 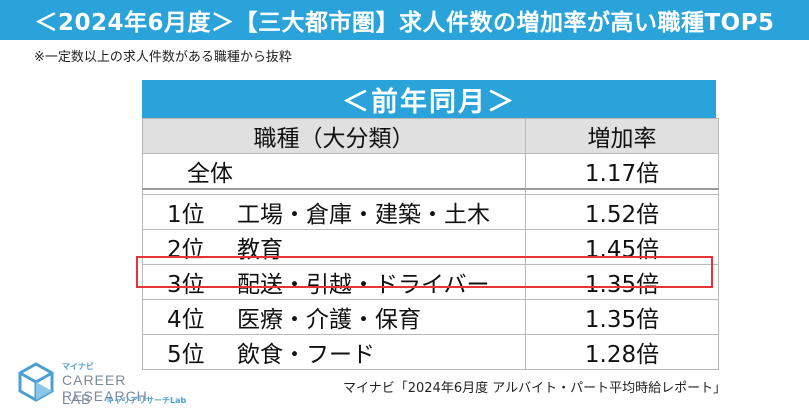 I want to click on overall-label: 全体, so click(x=334, y=171).